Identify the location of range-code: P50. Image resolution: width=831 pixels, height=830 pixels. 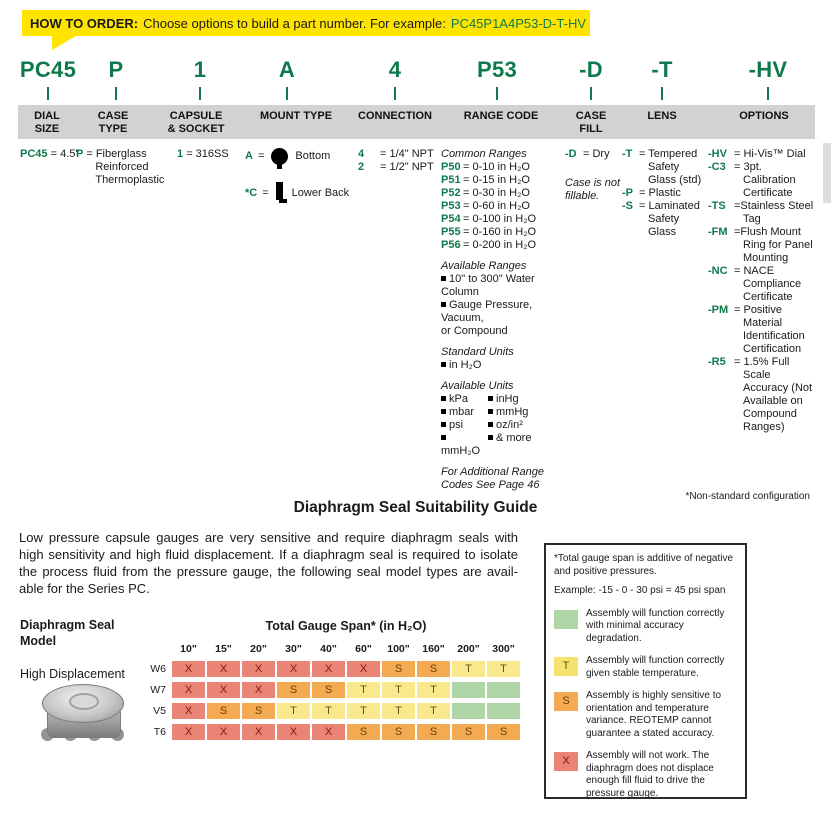
(451, 167).